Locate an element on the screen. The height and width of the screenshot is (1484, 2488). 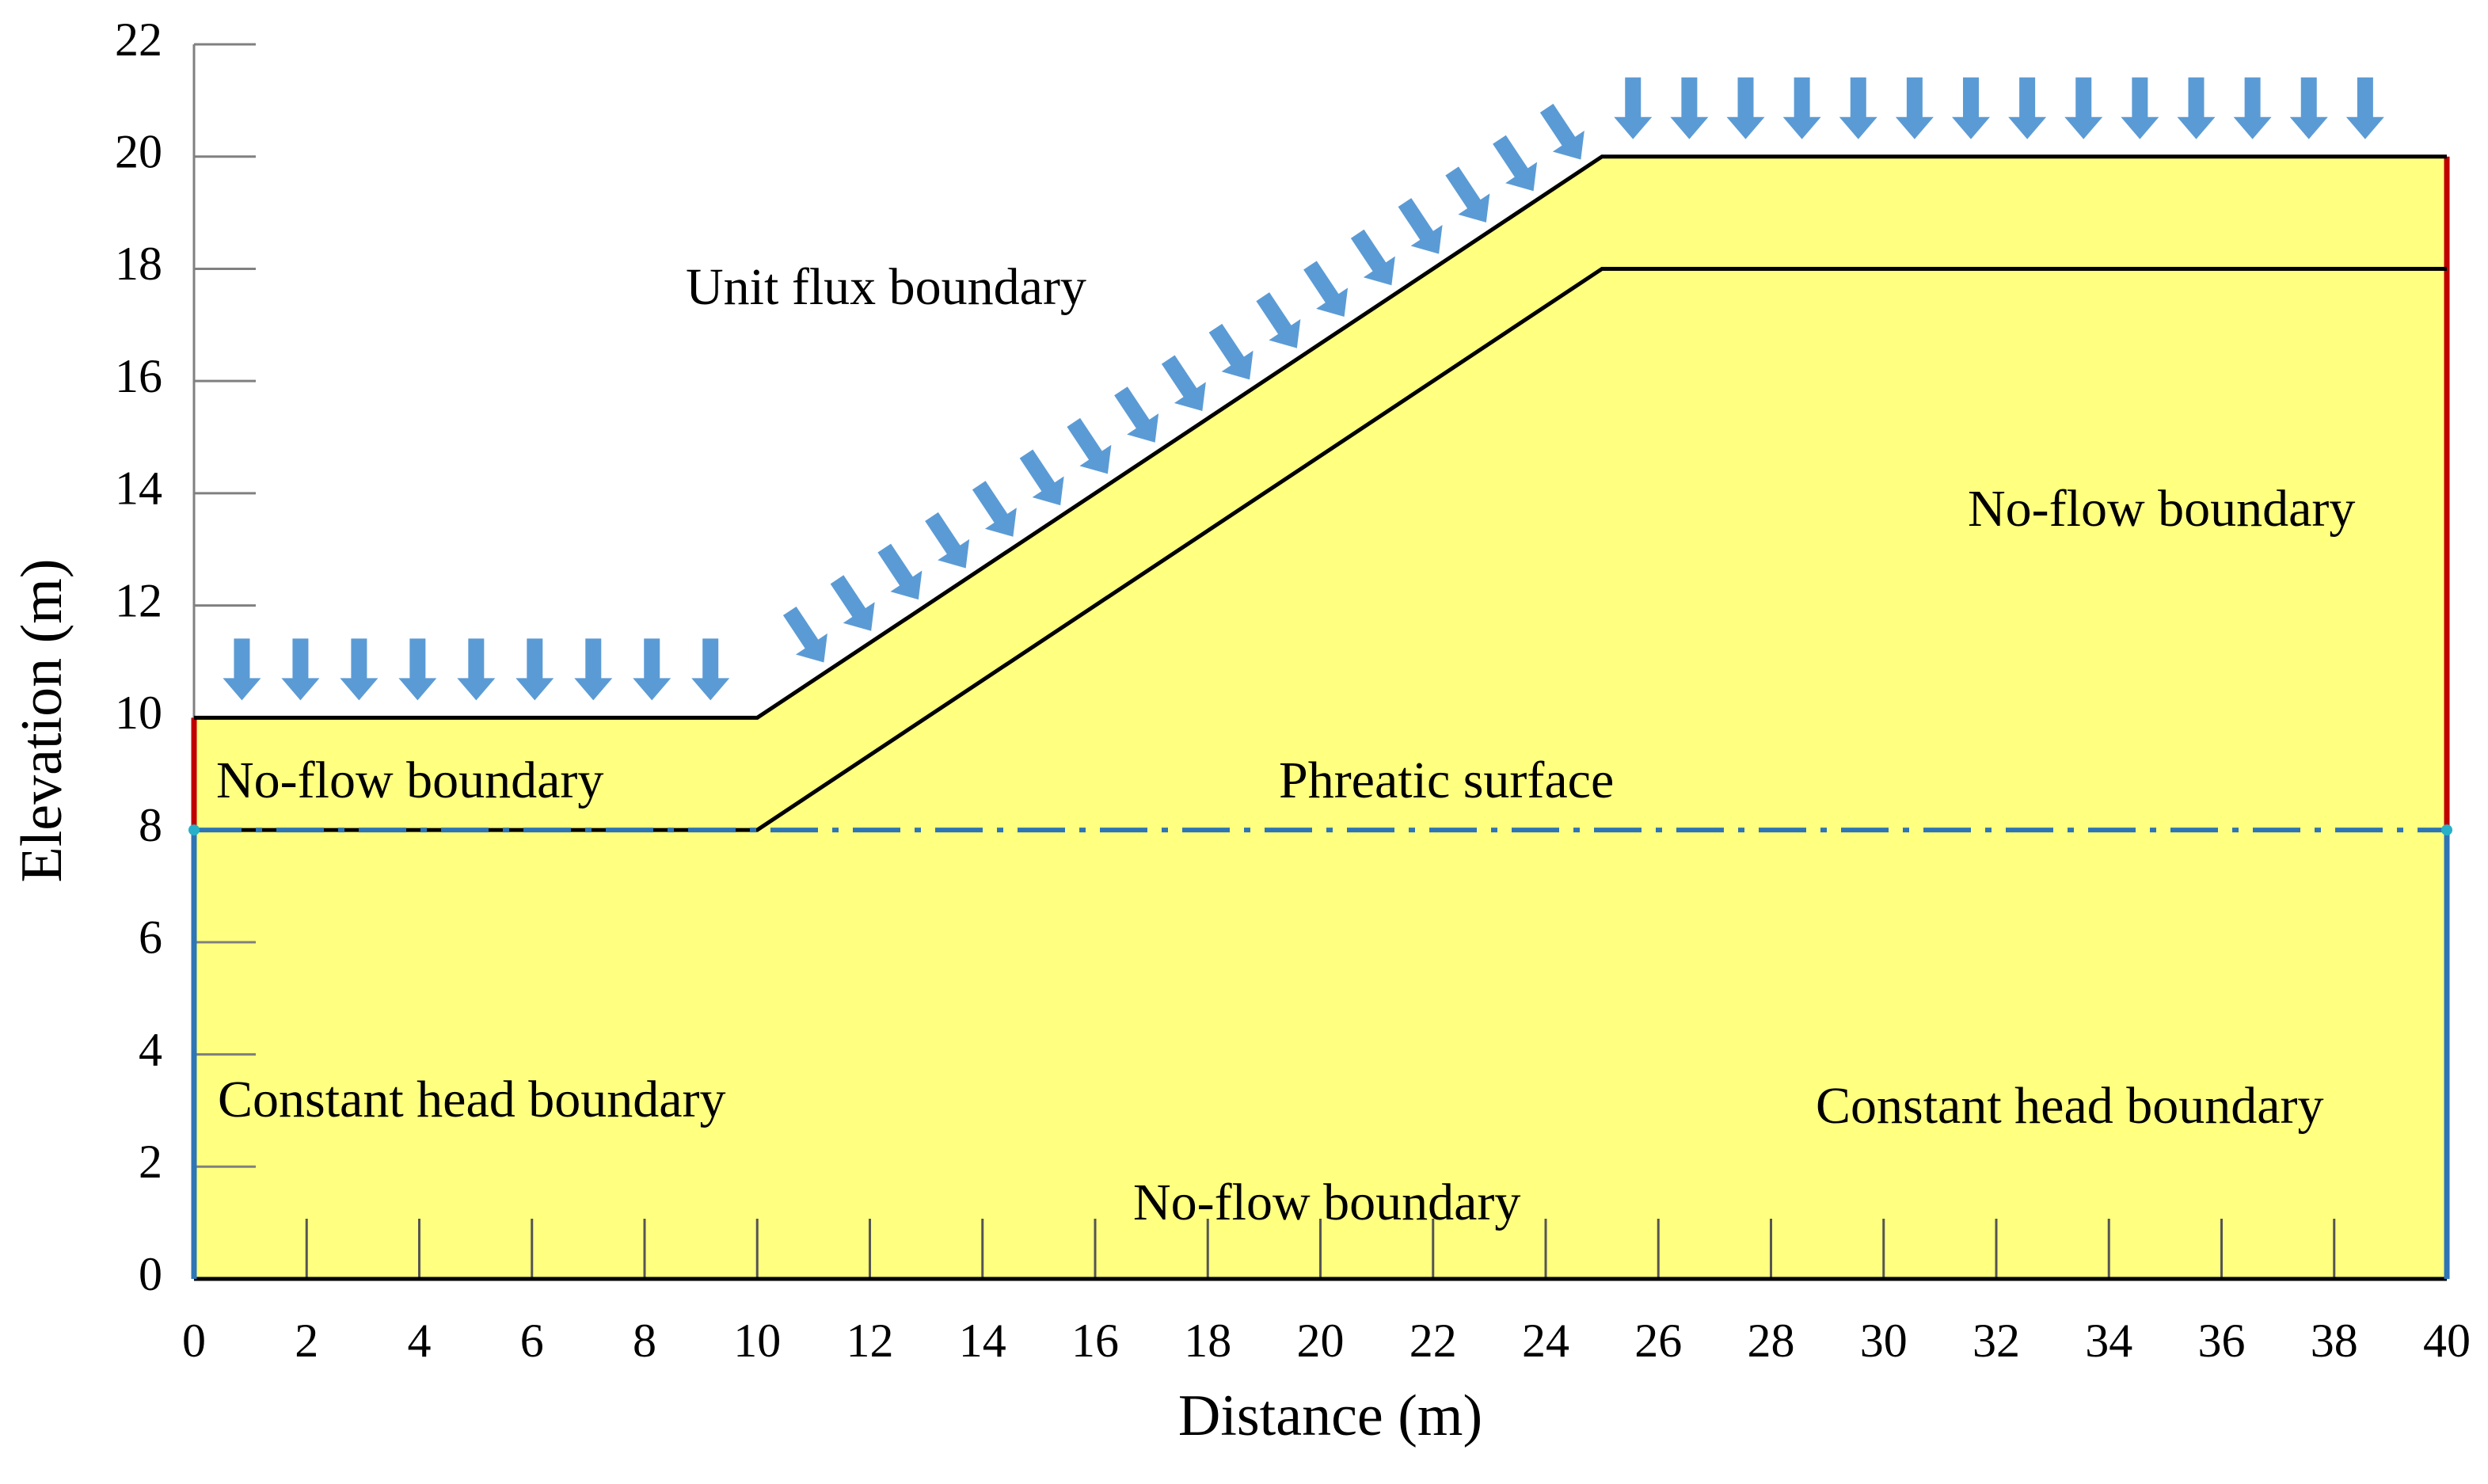
x-tick-label: 32 is located at coordinates (1996, 1341).